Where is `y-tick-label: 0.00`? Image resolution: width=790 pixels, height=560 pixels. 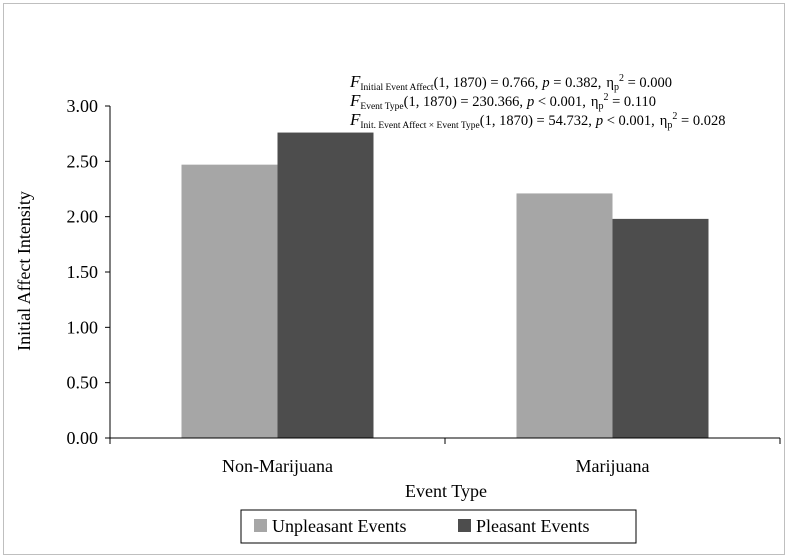 y-tick-label: 0.00 is located at coordinates (83, 438).